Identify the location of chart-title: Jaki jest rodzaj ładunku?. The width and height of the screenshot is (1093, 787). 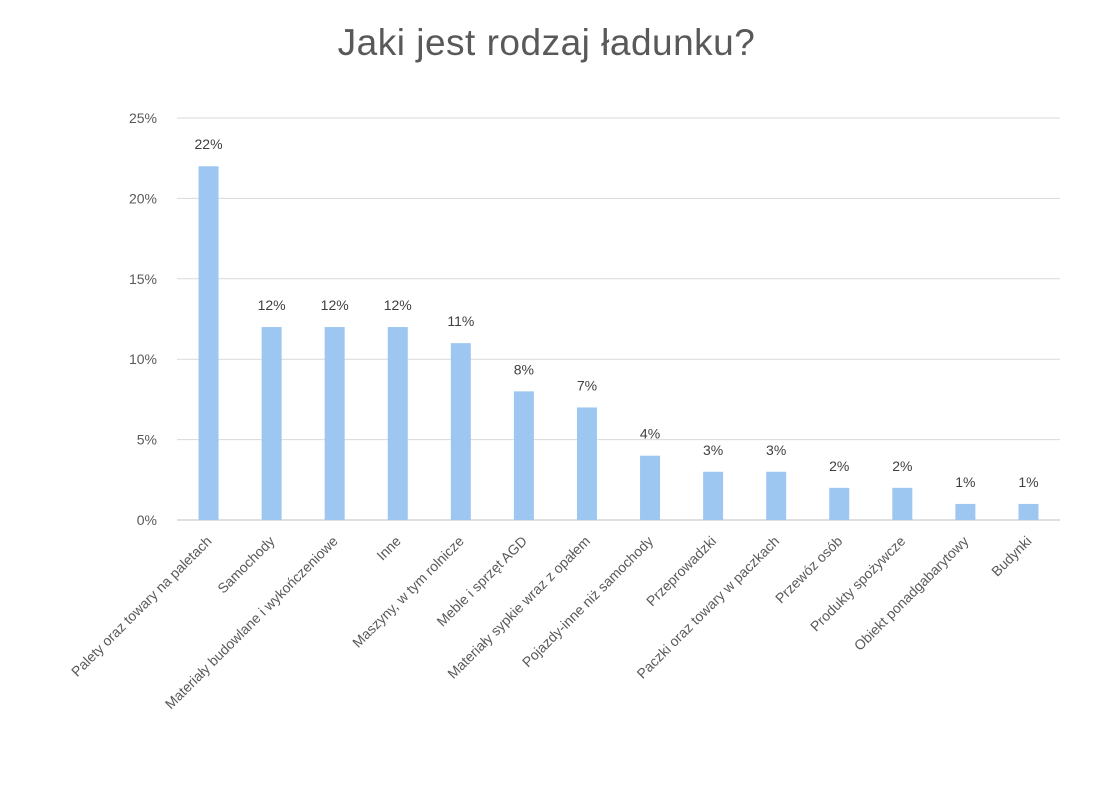
(546, 42).